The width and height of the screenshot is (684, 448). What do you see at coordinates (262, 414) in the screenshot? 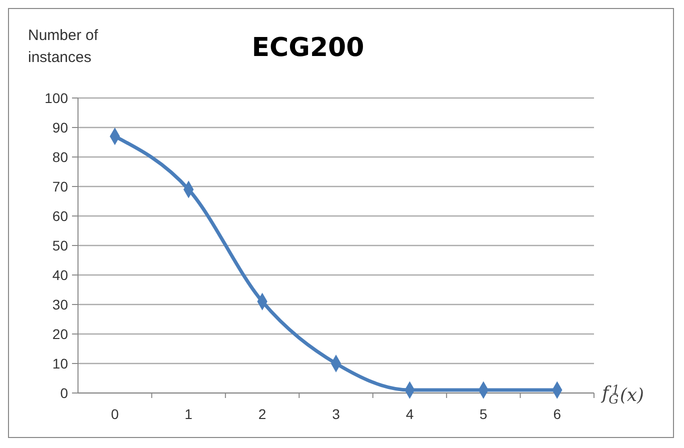
I see `x-tick-label: 2` at bounding box center [262, 414].